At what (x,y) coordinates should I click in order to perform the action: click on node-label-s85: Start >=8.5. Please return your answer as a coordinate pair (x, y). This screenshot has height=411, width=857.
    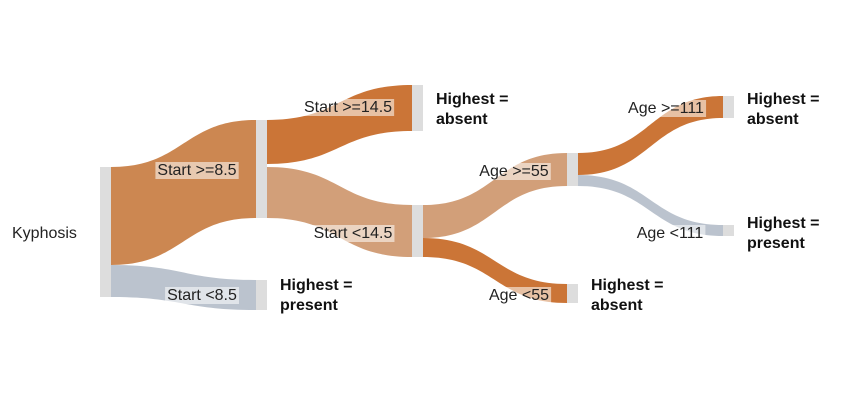
    Looking at the image, I should click on (196, 170).